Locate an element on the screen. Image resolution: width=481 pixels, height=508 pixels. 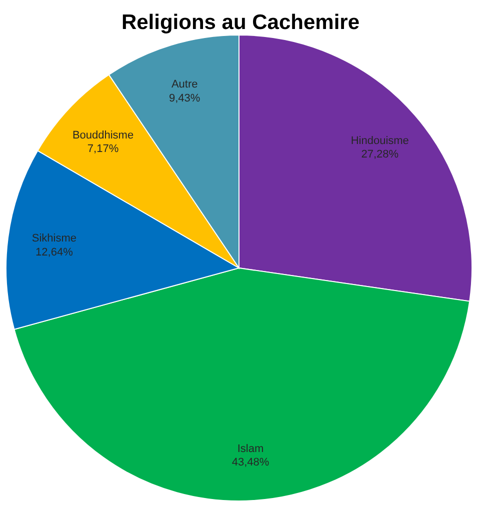
slice-label: Autre is located at coordinates (184, 84).